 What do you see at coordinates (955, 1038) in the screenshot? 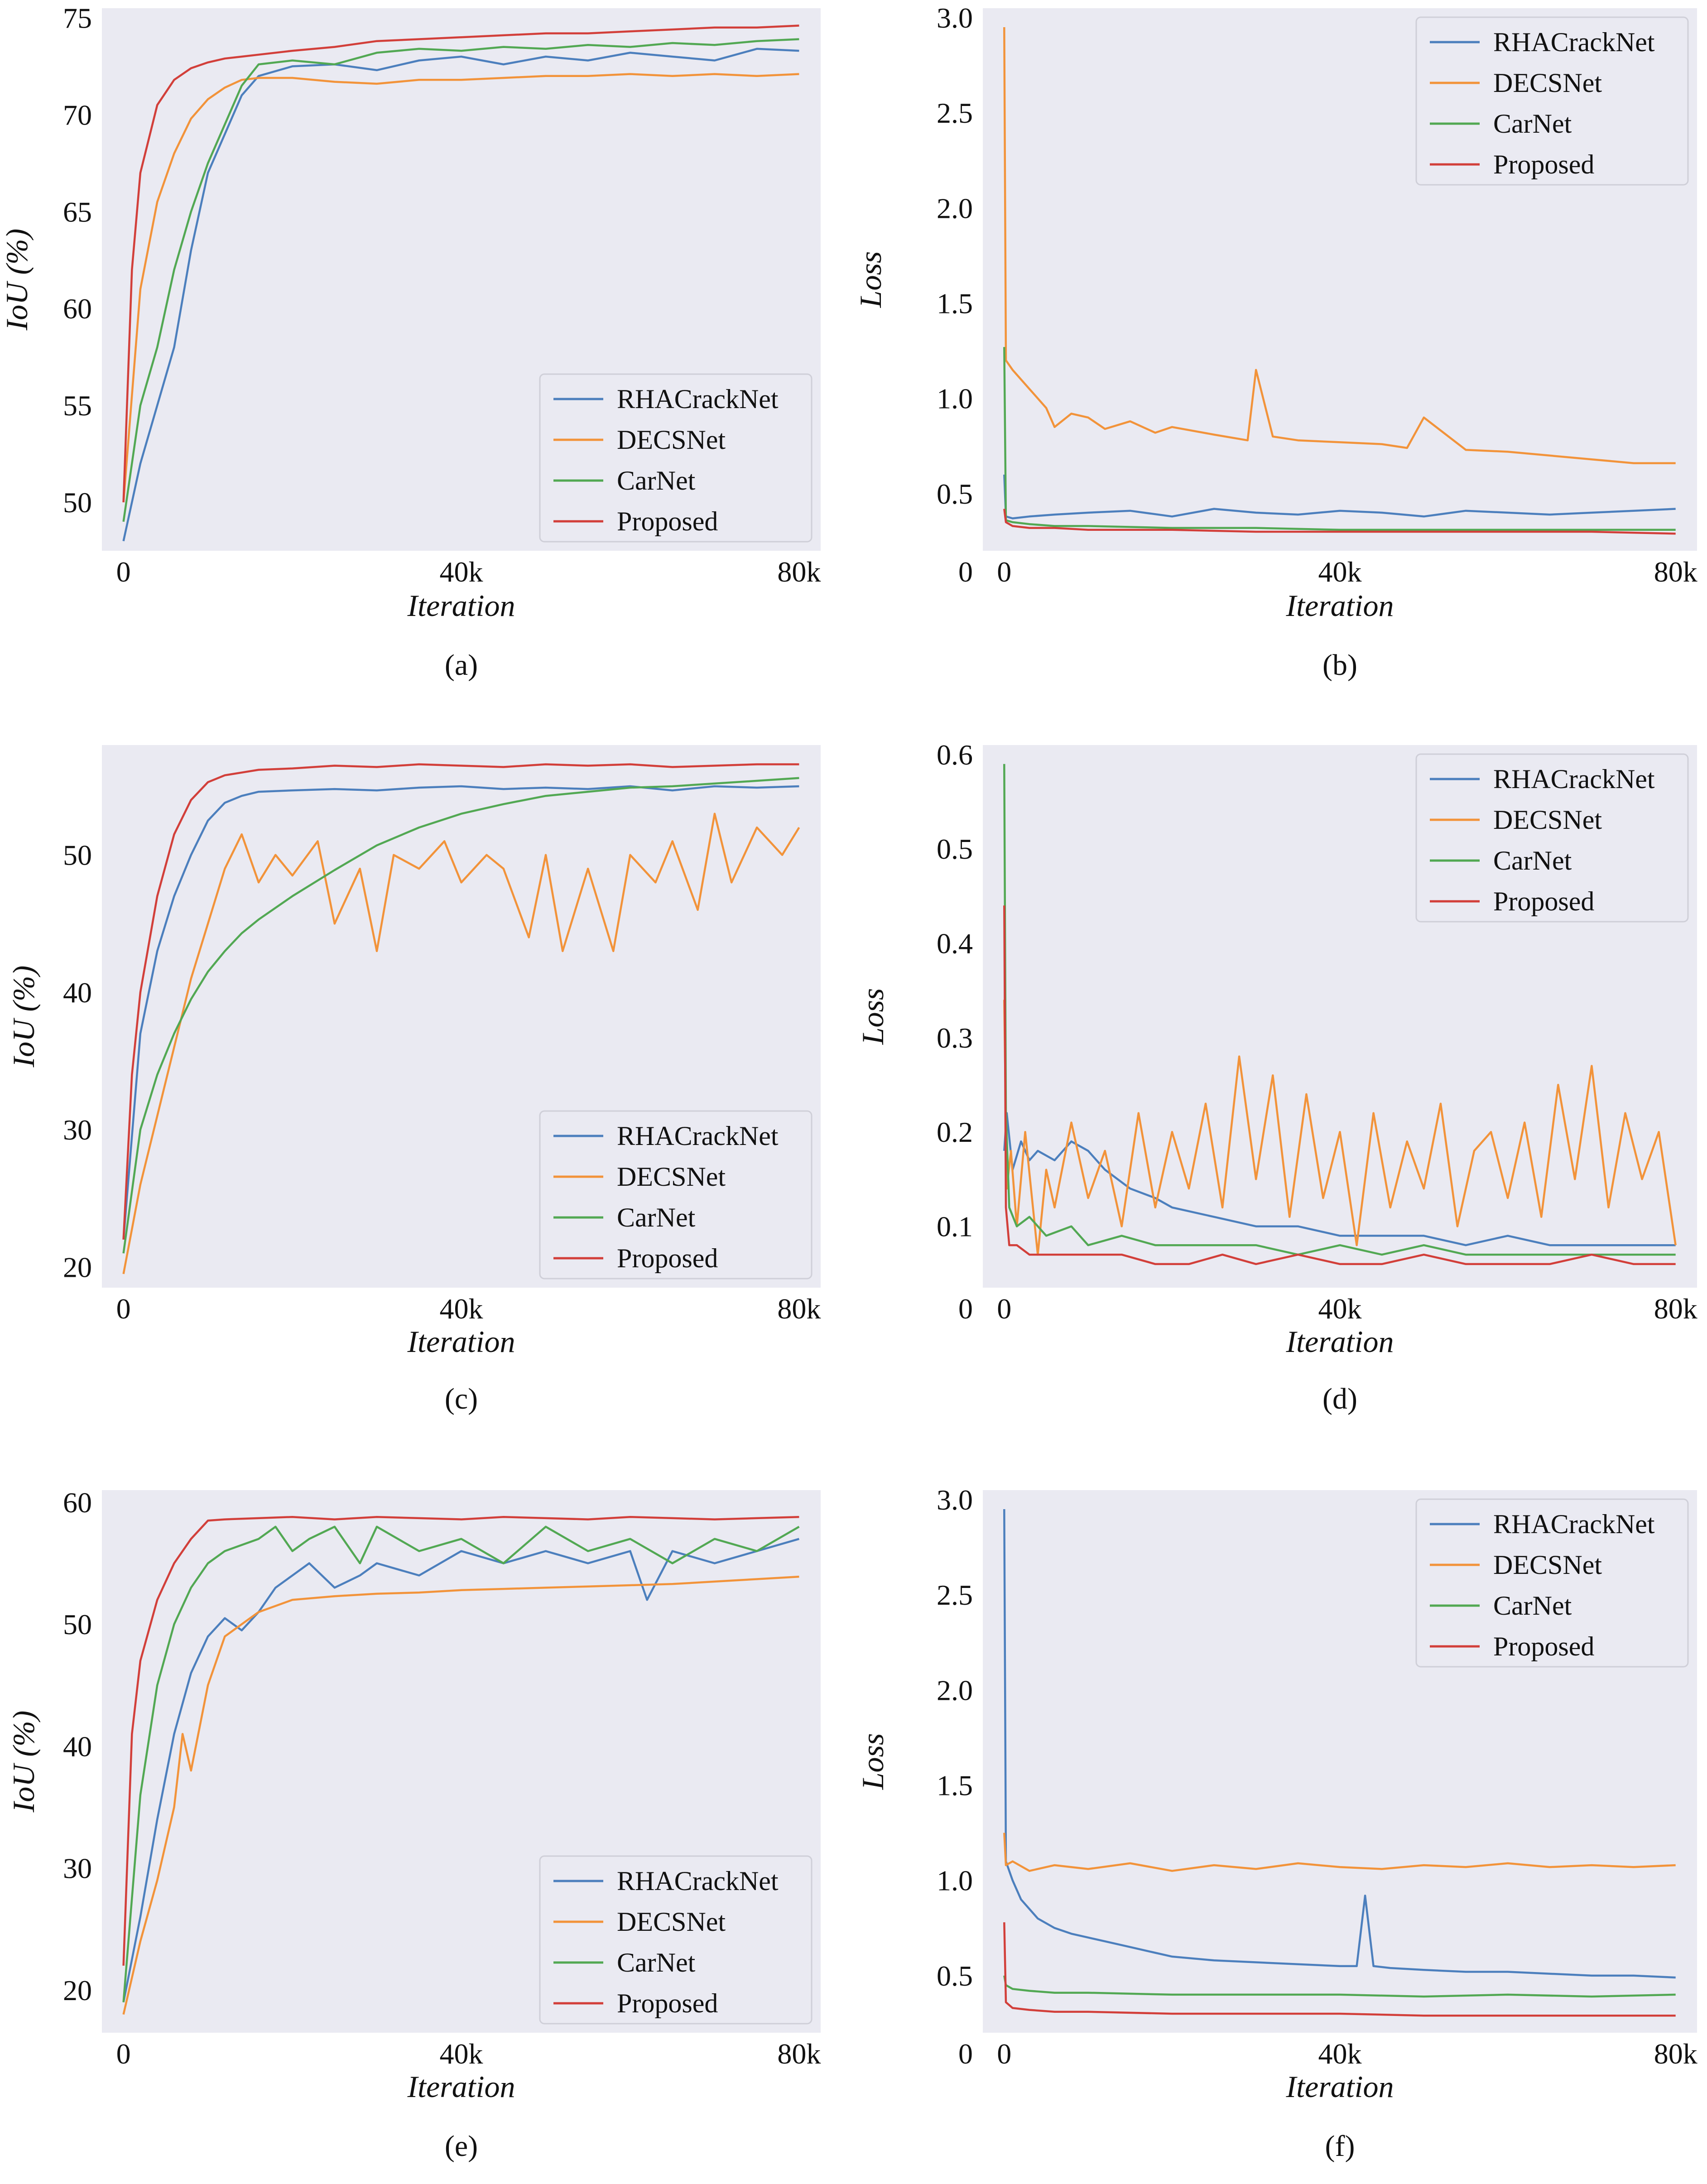
I see `y-tick-label: 0.3` at bounding box center [955, 1038].